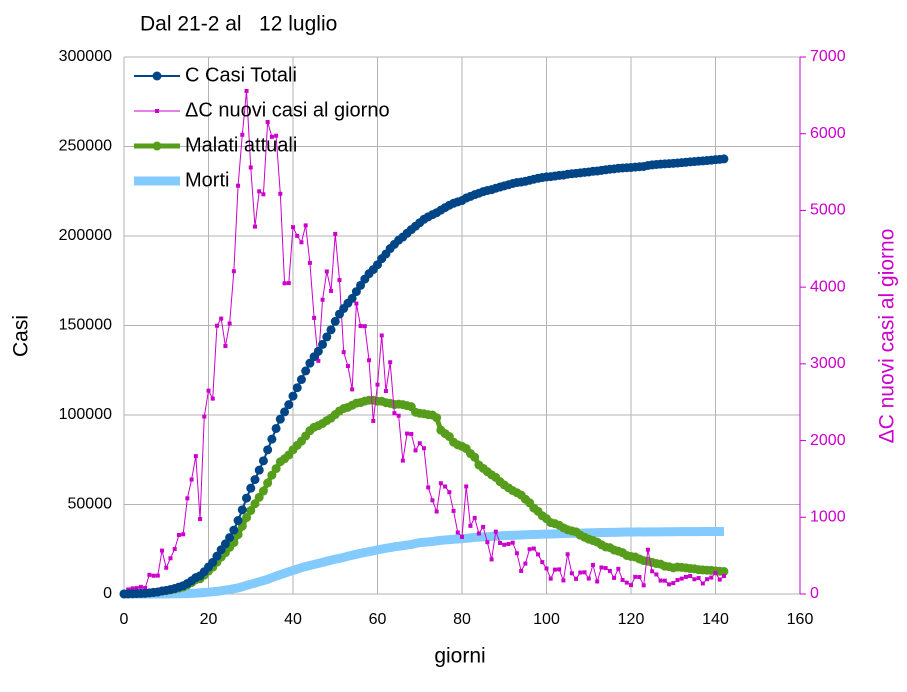 This screenshot has height=692, width=907. I want to click on legend-label: ΔC nuovi casi al giorno, so click(287, 110).